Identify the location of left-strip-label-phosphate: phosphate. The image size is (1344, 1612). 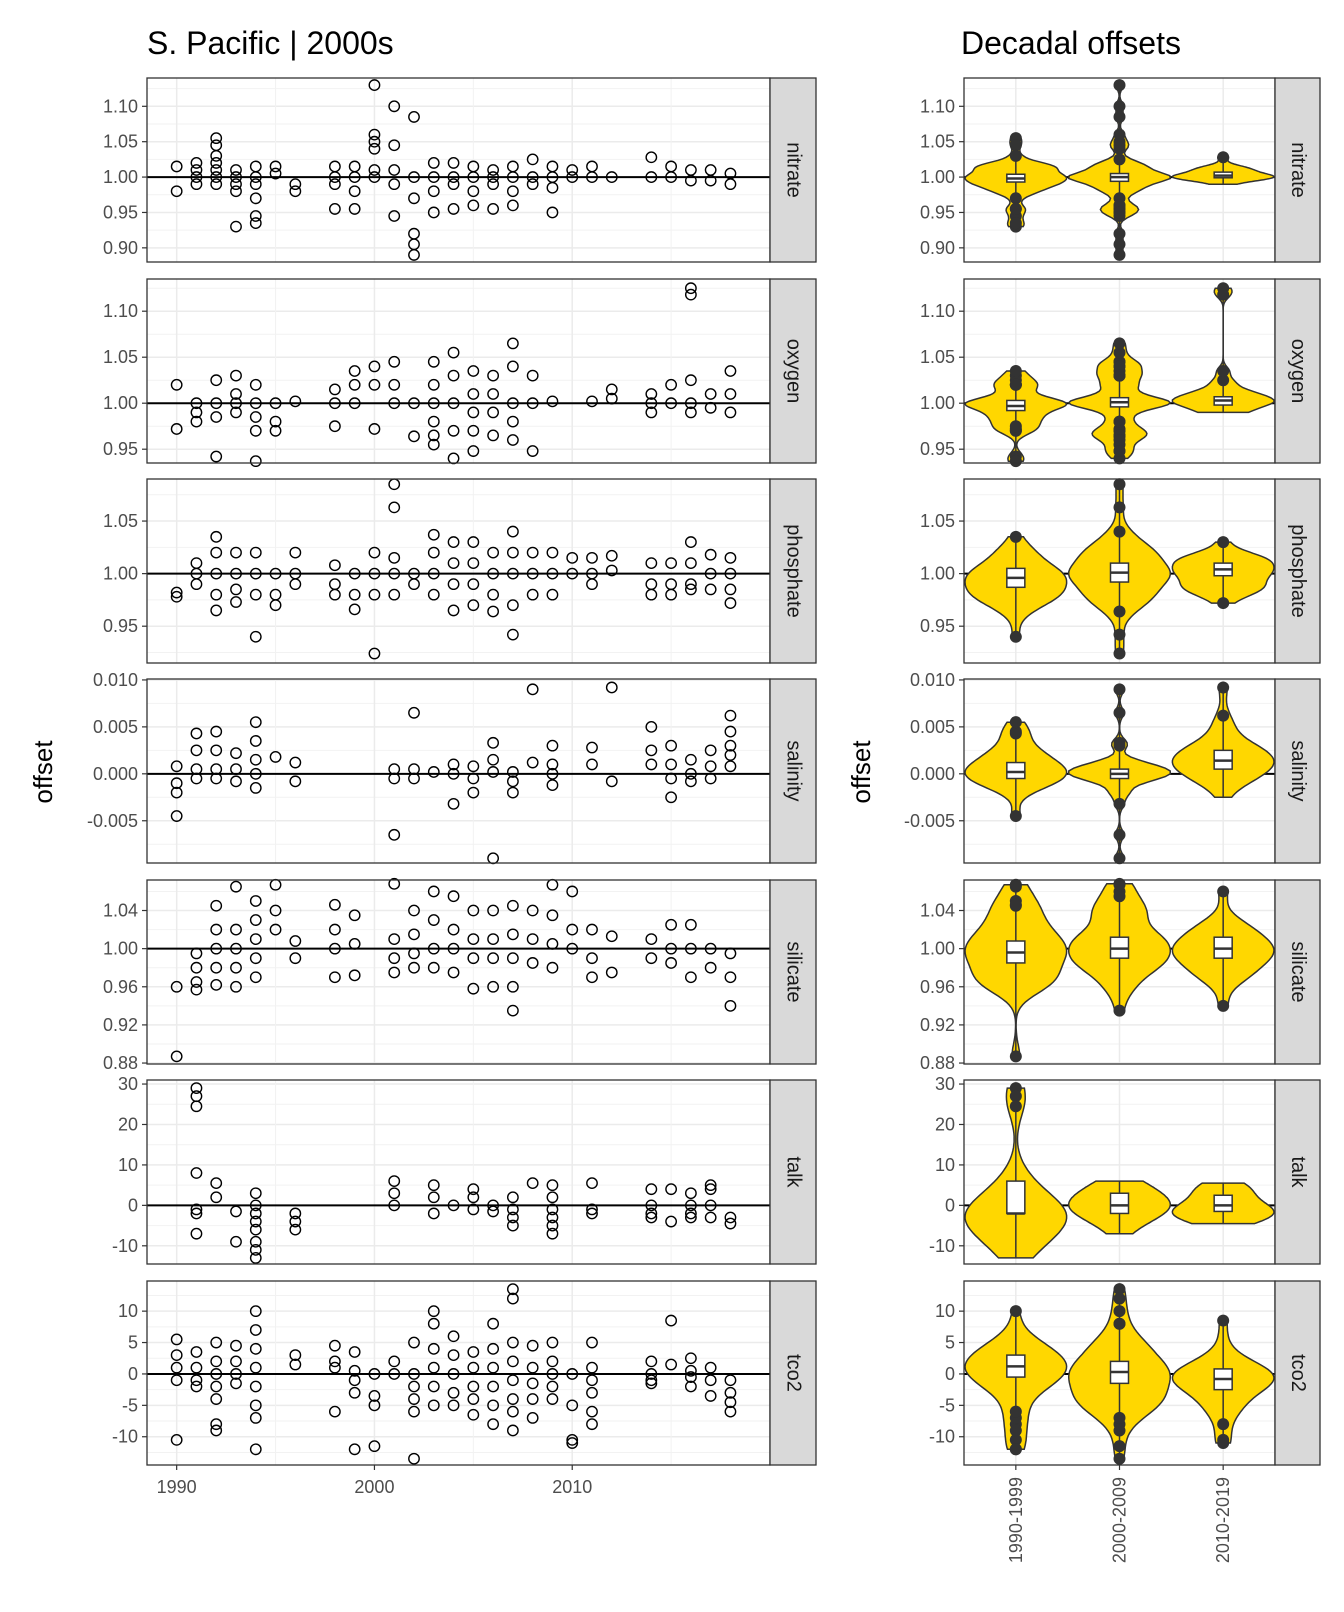
(794, 570).